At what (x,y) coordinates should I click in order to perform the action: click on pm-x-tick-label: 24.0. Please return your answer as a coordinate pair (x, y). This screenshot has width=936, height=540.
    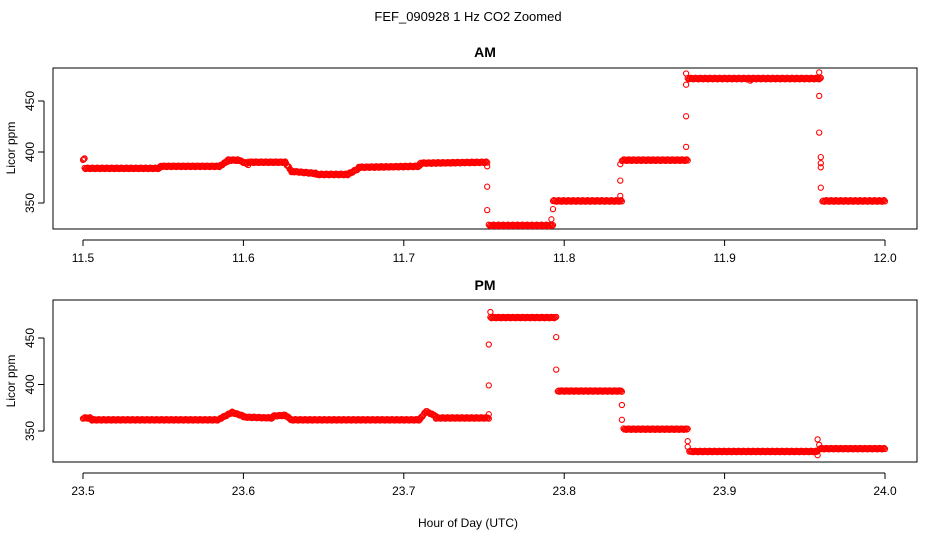
    Looking at the image, I should click on (885, 491).